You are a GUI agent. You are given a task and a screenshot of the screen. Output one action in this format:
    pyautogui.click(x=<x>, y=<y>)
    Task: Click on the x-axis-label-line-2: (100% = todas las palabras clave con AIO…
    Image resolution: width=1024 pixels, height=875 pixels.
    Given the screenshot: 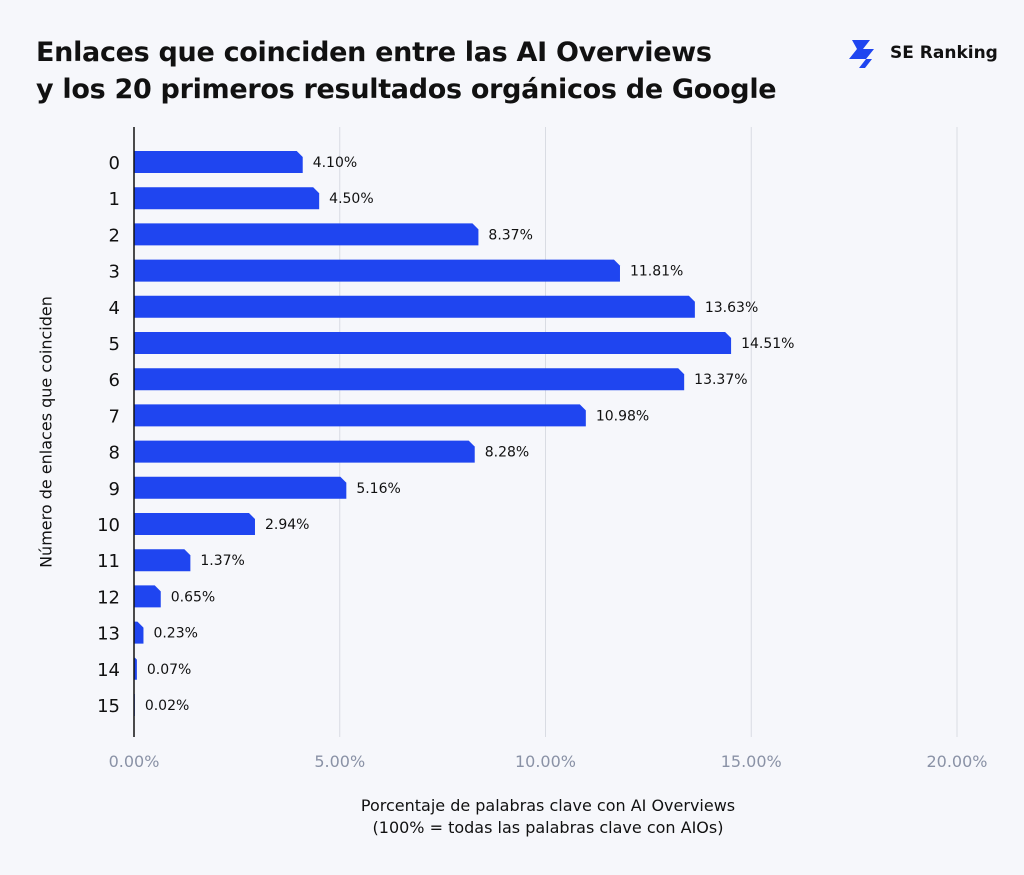 What is the action you would take?
    pyautogui.click(x=548, y=827)
    